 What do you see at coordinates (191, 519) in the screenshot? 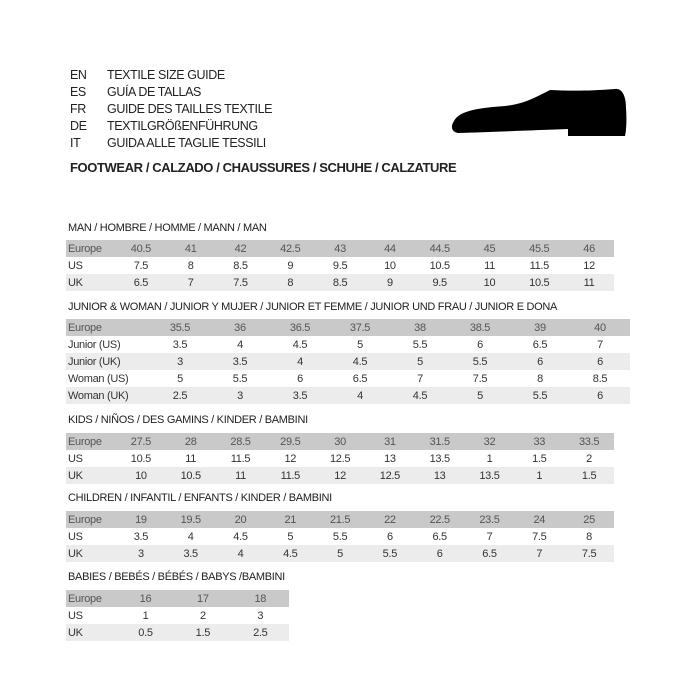
I see `size-cell: 19.5` at bounding box center [191, 519].